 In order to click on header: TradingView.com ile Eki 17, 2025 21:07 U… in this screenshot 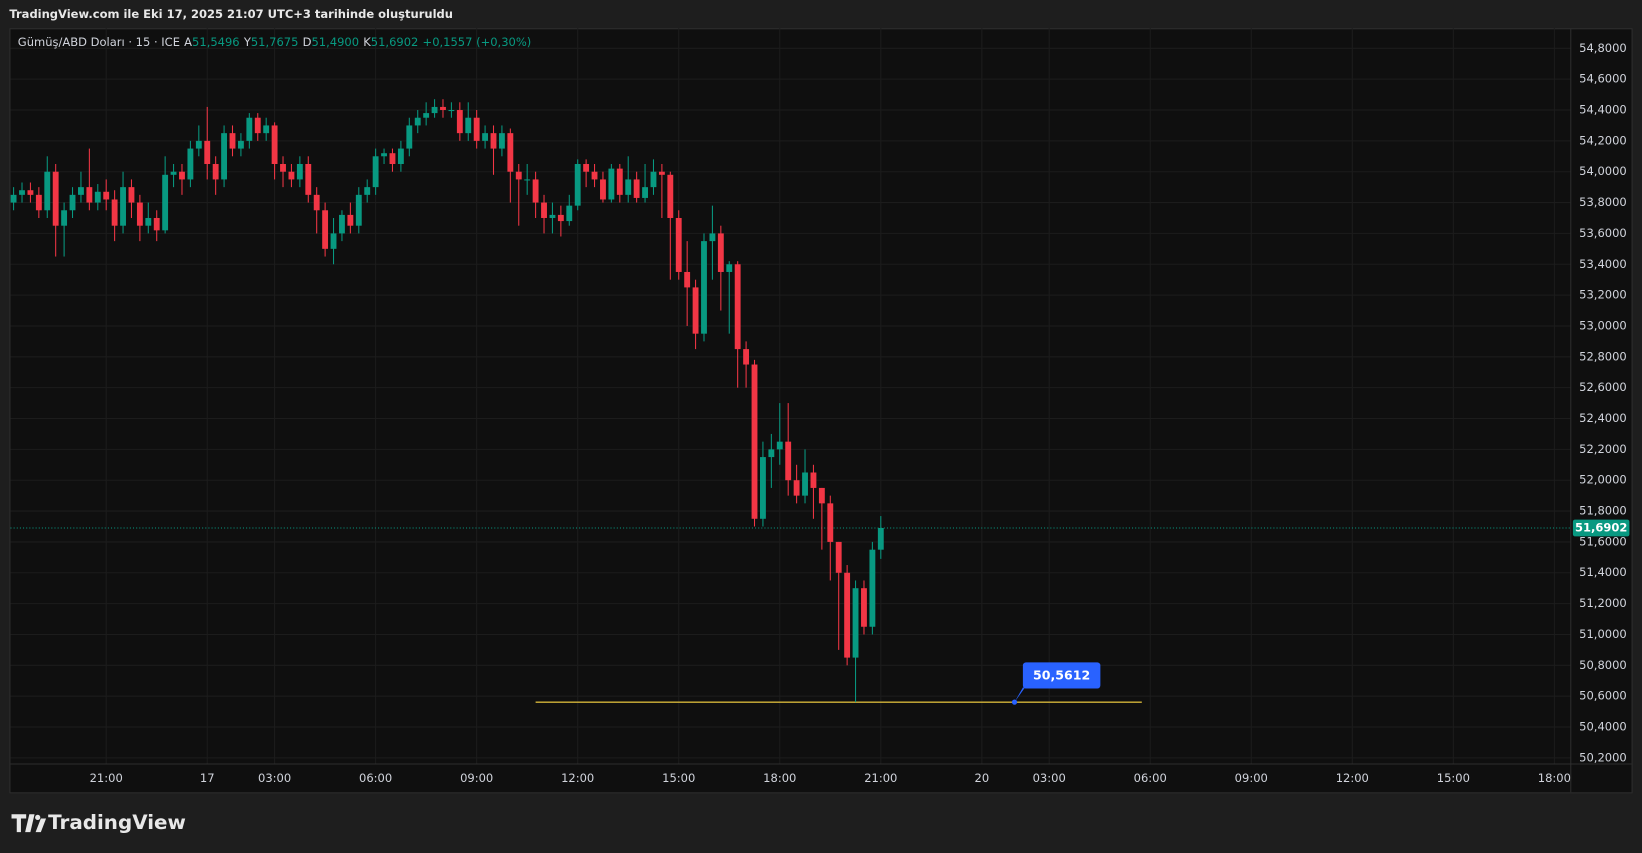, I will do `click(231, 14)`.